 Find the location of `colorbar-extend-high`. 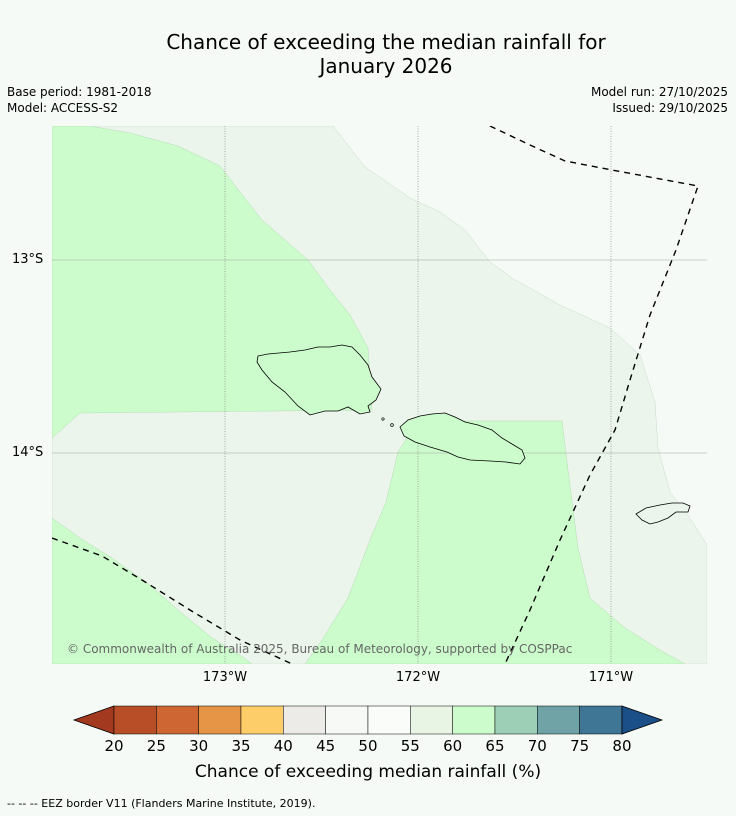

colorbar-extend-high is located at coordinates (642, 720).